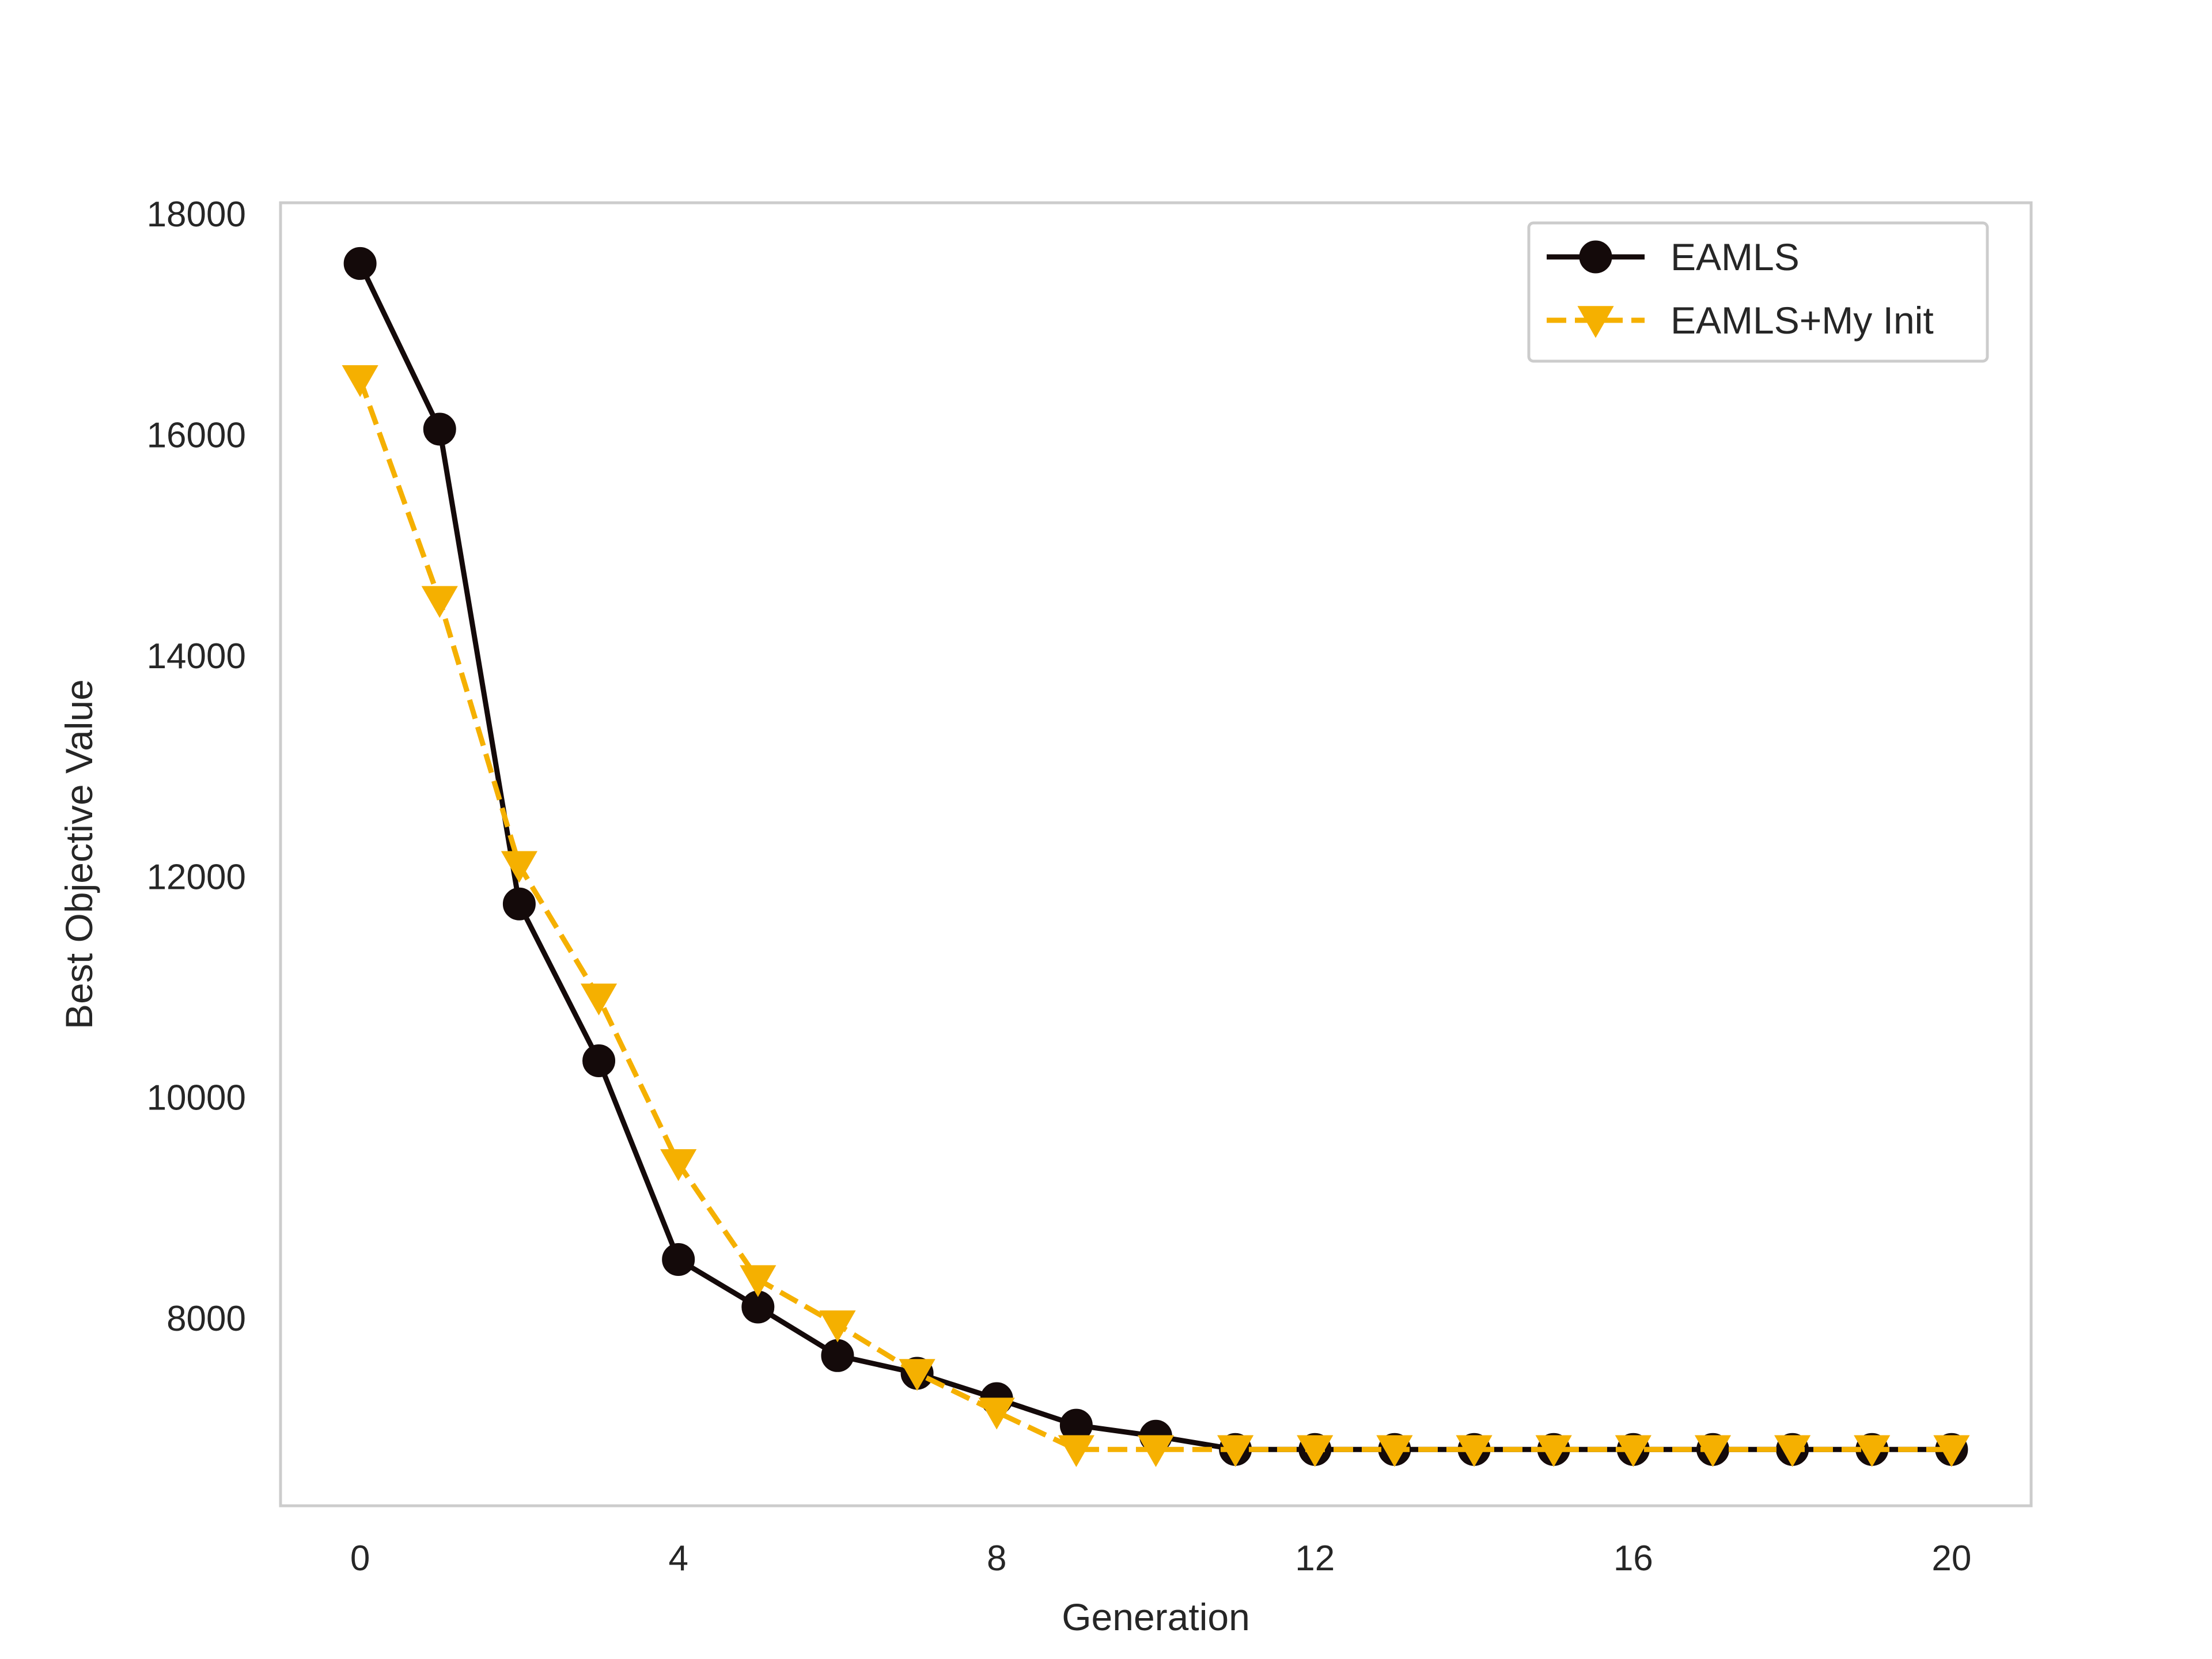 The width and height of the screenshot is (2212, 1659). I want to click on y-tick-label: 18000, so click(196, 214).